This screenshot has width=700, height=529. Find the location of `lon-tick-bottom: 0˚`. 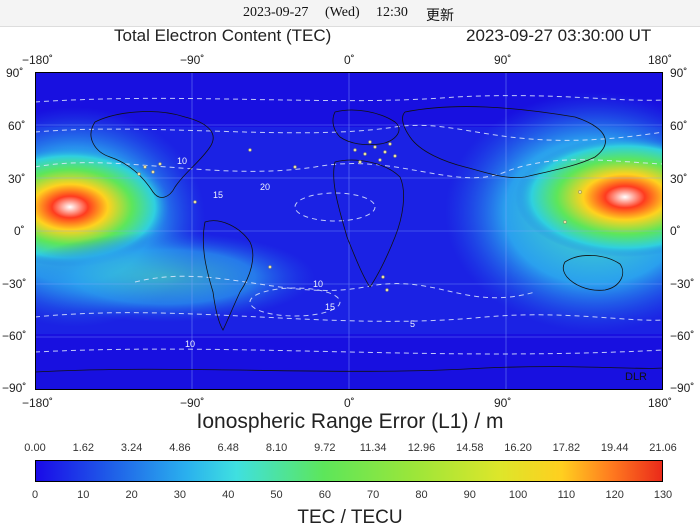

lon-tick-bottom: 0˚ is located at coordinates (349, 403).